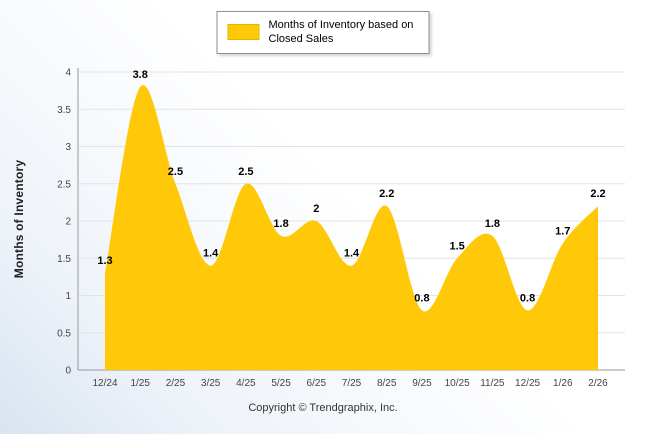  What do you see at coordinates (64, 333) in the screenshot?
I see `y-tick-label: 0.5` at bounding box center [64, 333].